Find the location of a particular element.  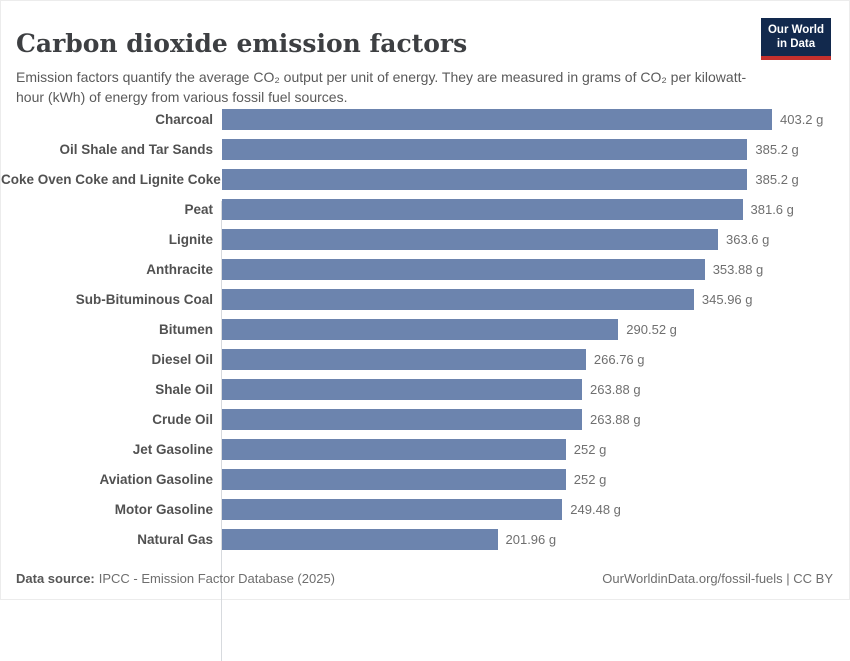

bar-row: Motor Gasoline 249.48 g is located at coordinates (425, 509).